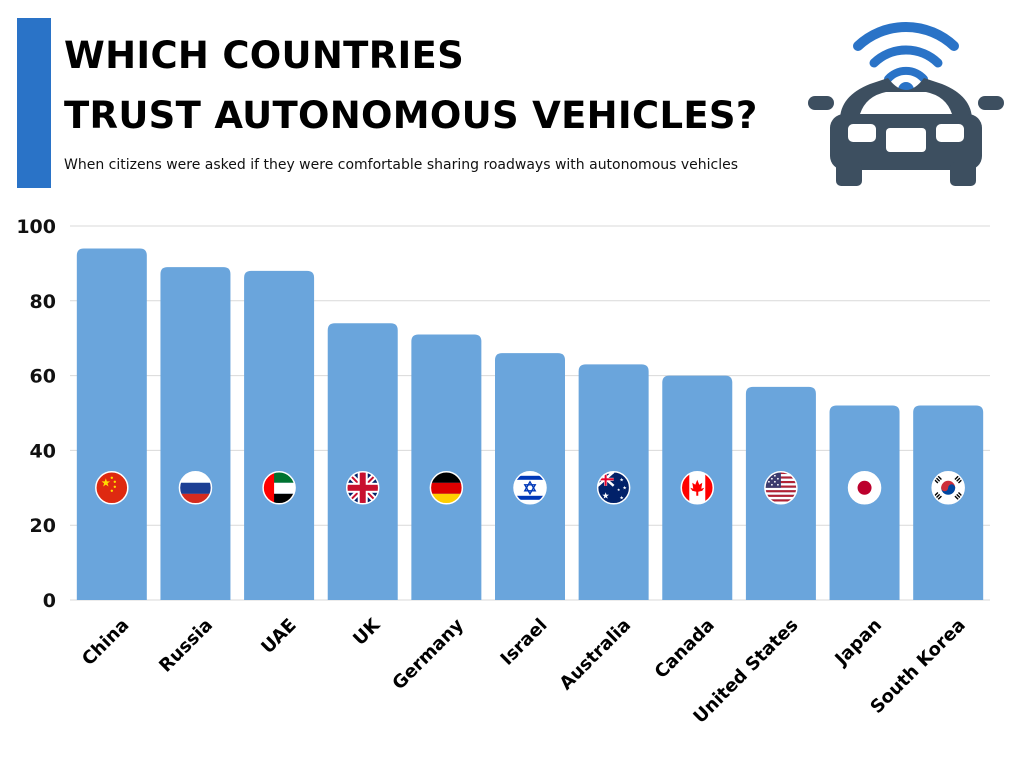  Describe the element at coordinates (43, 302) in the screenshot. I see `y-tick-label: 80` at that location.